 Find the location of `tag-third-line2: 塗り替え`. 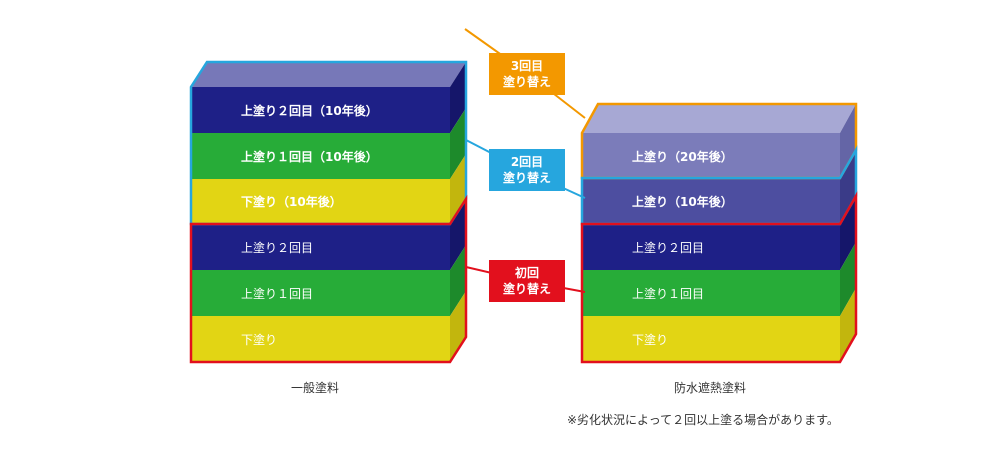

tag-third-line2: 塗り替え is located at coordinates (527, 81).